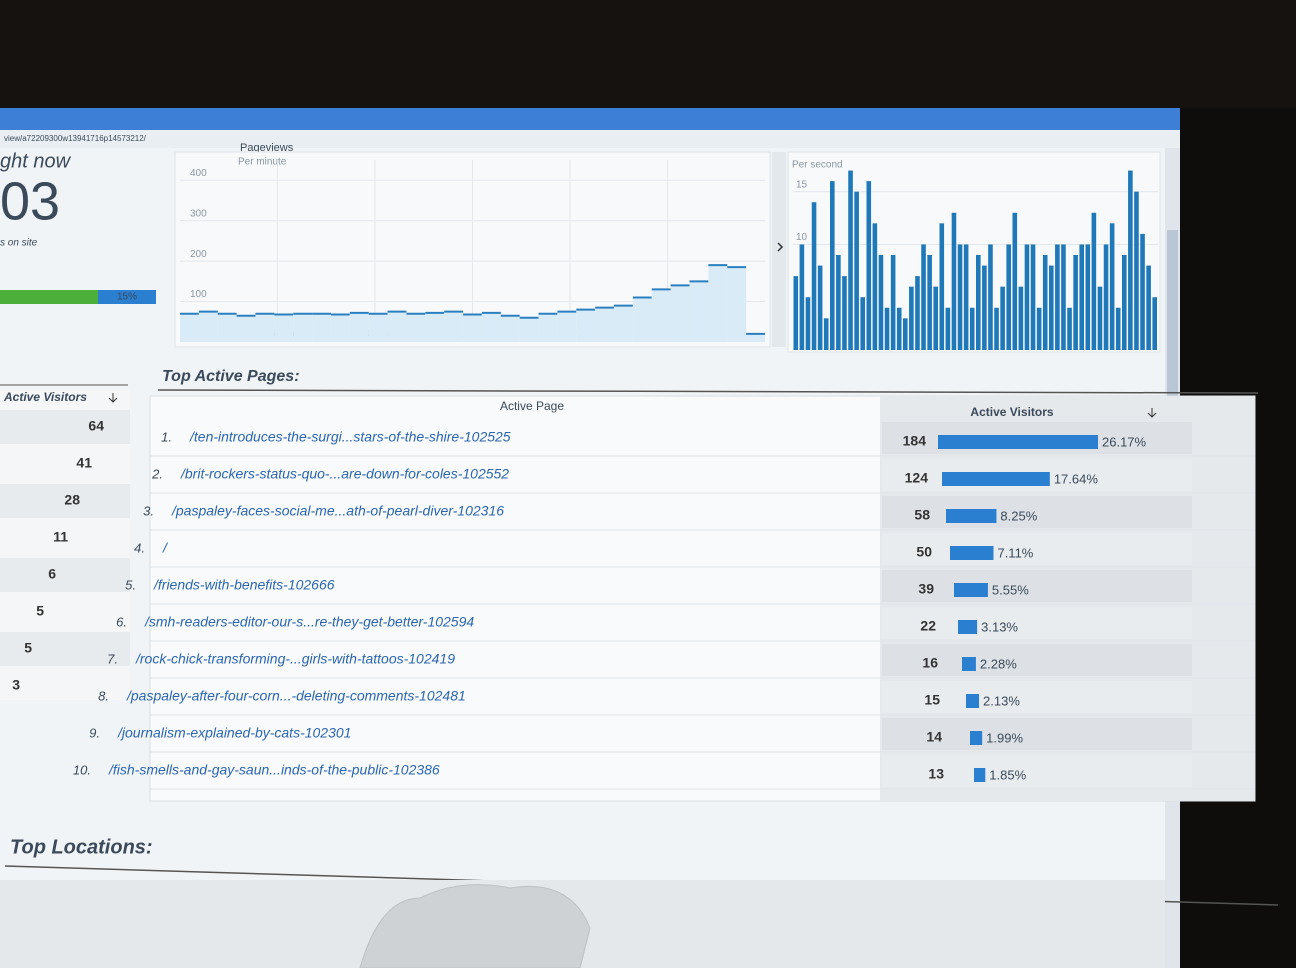 Image resolution: width=1296 pixels, height=968 pixels. I want to click on visitors: 15, so click(932, 700).